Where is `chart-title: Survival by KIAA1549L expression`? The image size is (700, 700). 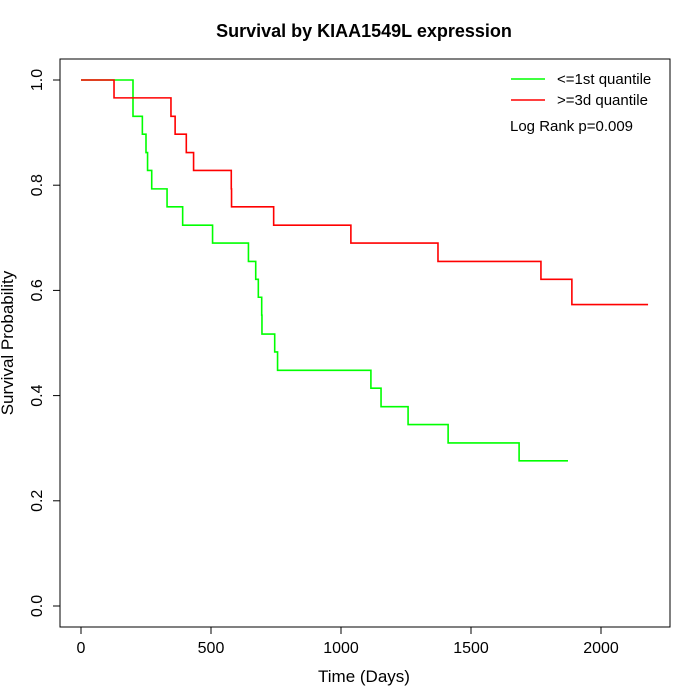 chart-title: Survival by KIAA1549L expression is located at coordinates (364, 31).